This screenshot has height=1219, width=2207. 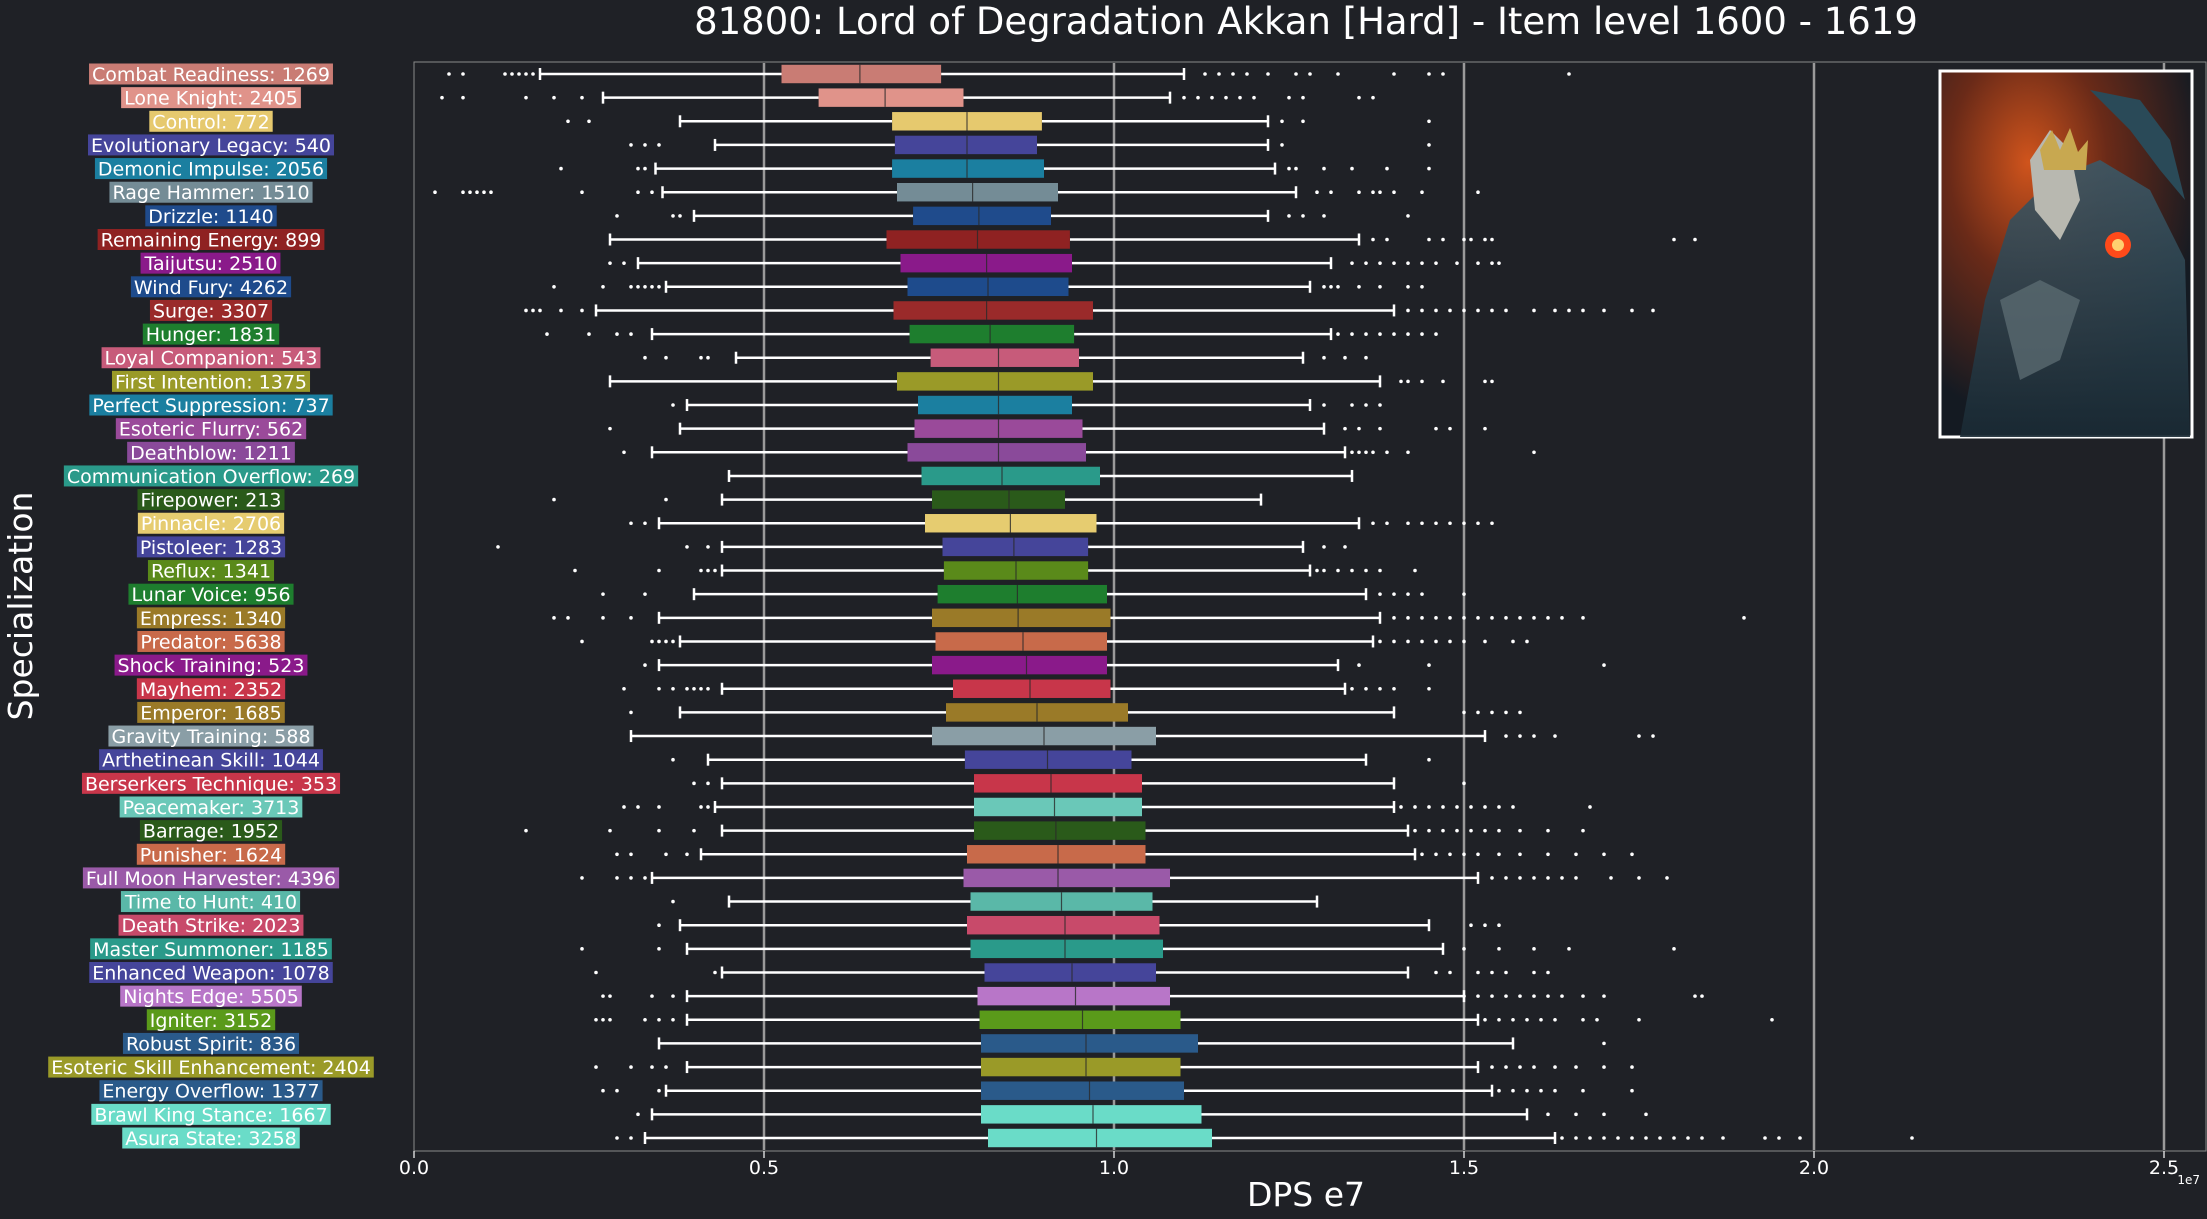 I want to click on category-label: First Intention: 1375, so click(x=211, y=382).